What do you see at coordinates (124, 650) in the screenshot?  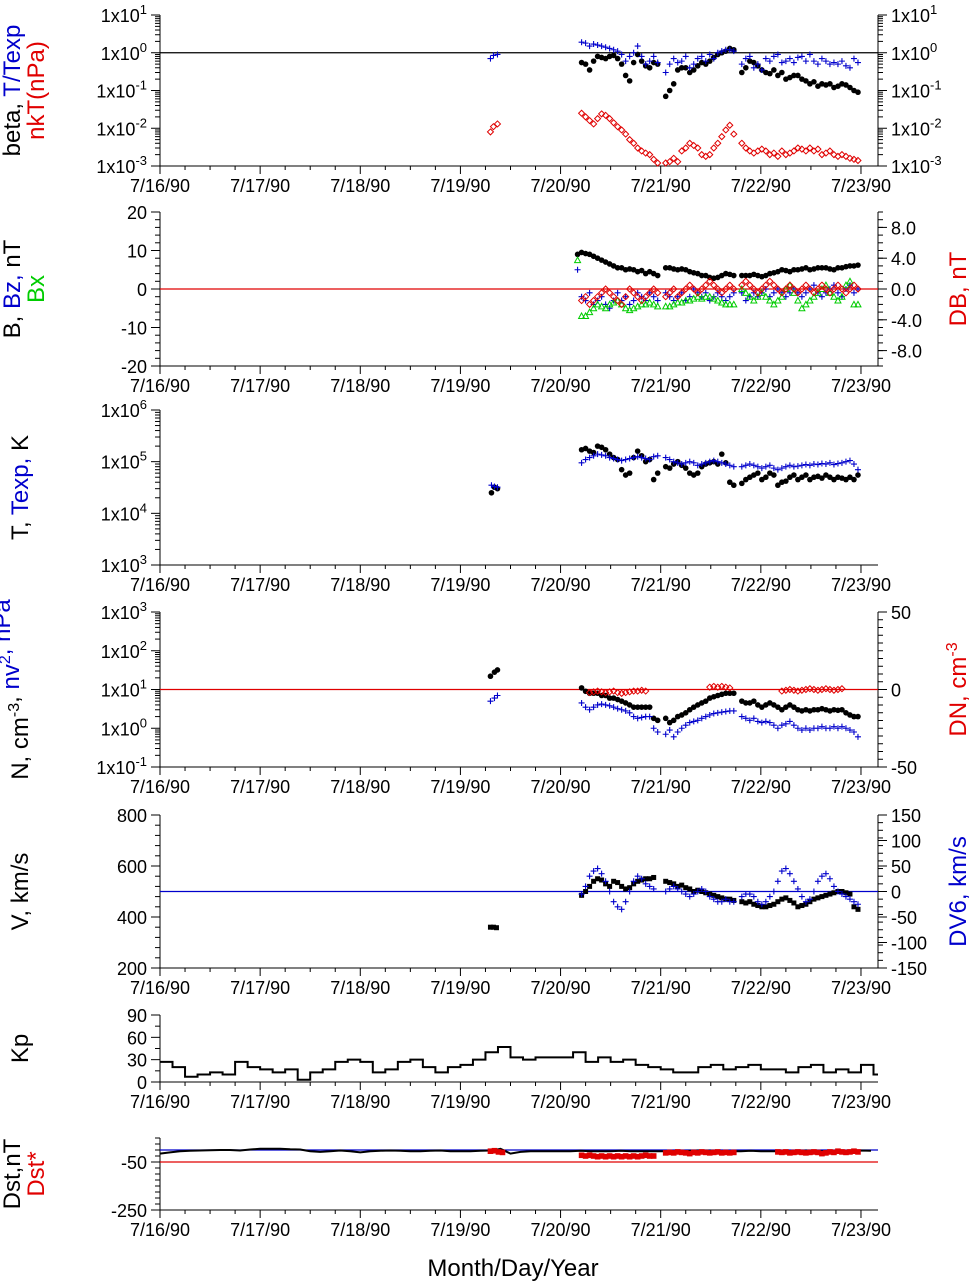 I see `y-tick-label: 1x10²` at bounding box center [124, 650].